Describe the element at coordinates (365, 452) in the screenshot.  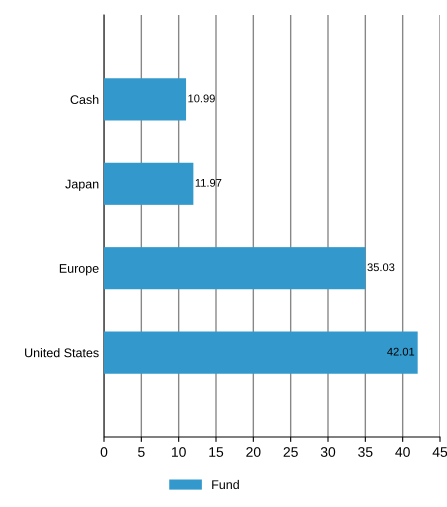
I see `x-tick-label: 35` at that location.